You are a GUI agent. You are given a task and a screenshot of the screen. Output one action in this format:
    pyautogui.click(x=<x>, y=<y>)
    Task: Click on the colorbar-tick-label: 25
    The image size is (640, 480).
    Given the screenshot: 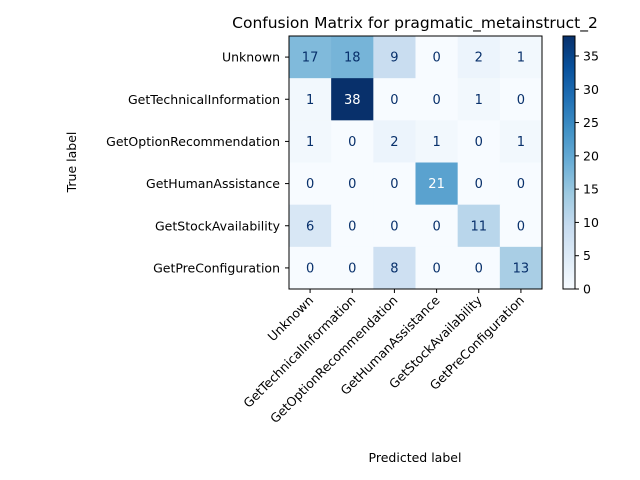 What is the action you would take?
    pyautogui.click(x=591, y=122)
    